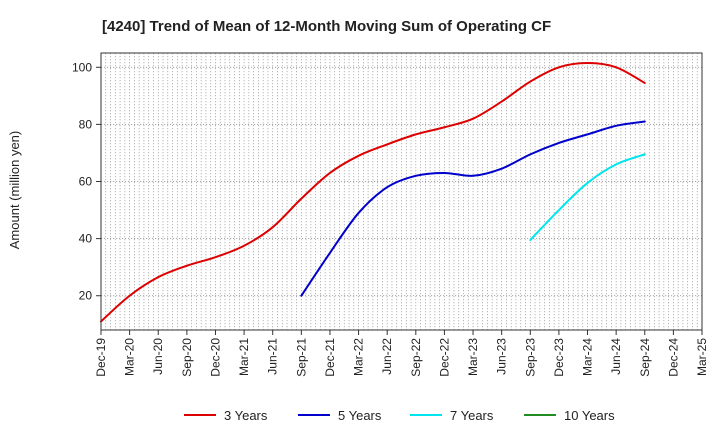  What do you see at coordinates (616, 356) in the screenshot?
I see `x-tick-label: Jun-24` at bounding box center [616, 356].